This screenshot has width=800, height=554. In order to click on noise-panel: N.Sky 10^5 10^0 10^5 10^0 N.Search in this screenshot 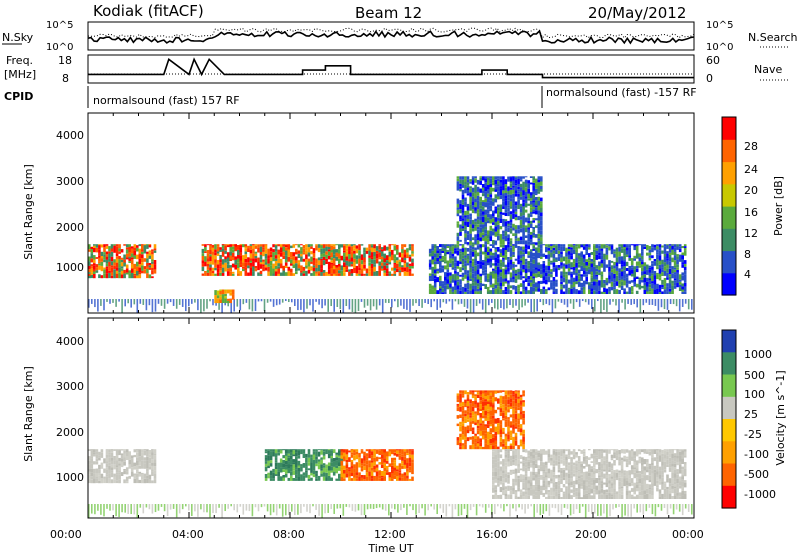, I will do `click(400, 36)`.